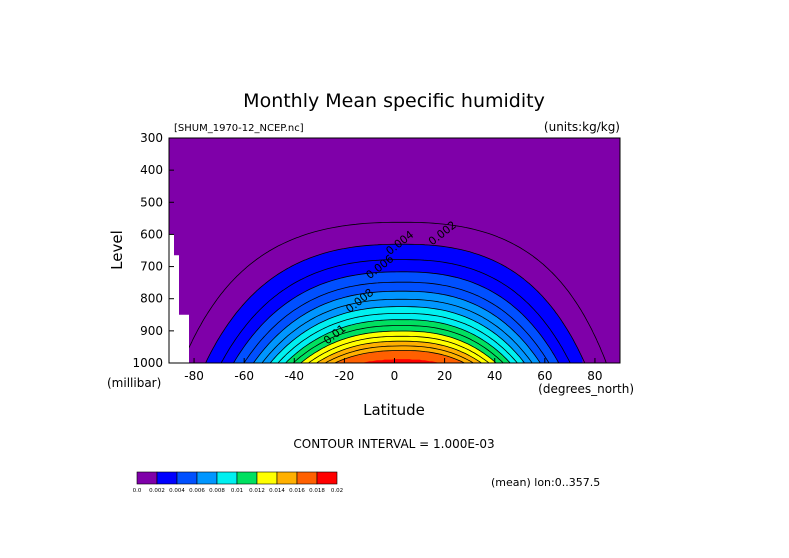  I want to click on mean-text: (mean) lon:0..357.5, so click(545, 482).